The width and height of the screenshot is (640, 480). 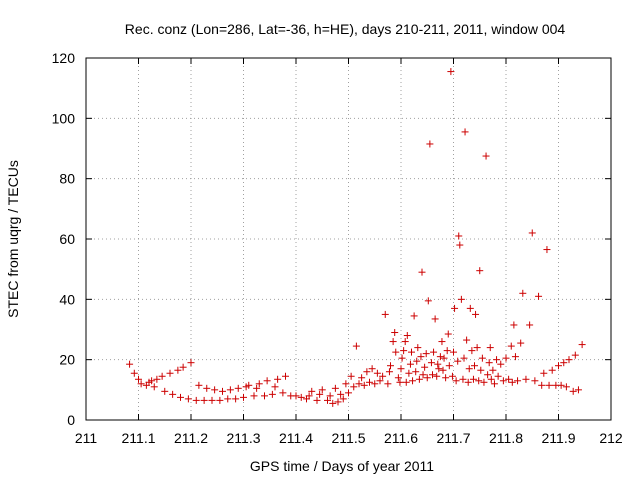 What do you see at coordinates (67, 179) in the screenshot?
I see `y-tick-label: 80` at bounding box center [67, 179].